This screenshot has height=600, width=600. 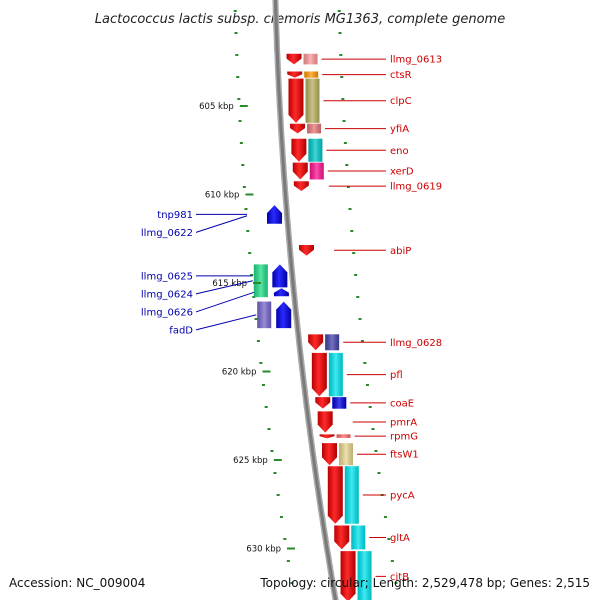 I want to click on gene-label-eno: eno, so click(x=399, y=151).